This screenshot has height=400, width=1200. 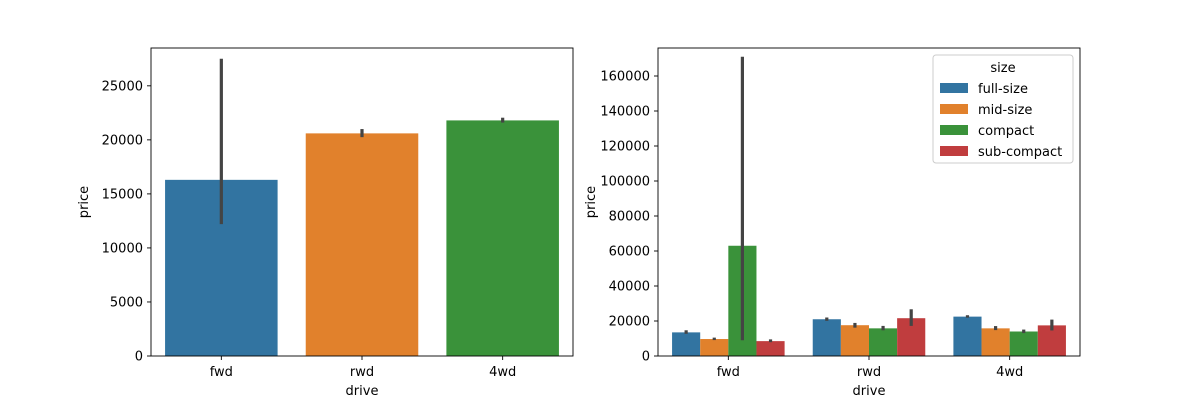 I want to click on legend-swatch-full-size, so click(x=954, y=88).